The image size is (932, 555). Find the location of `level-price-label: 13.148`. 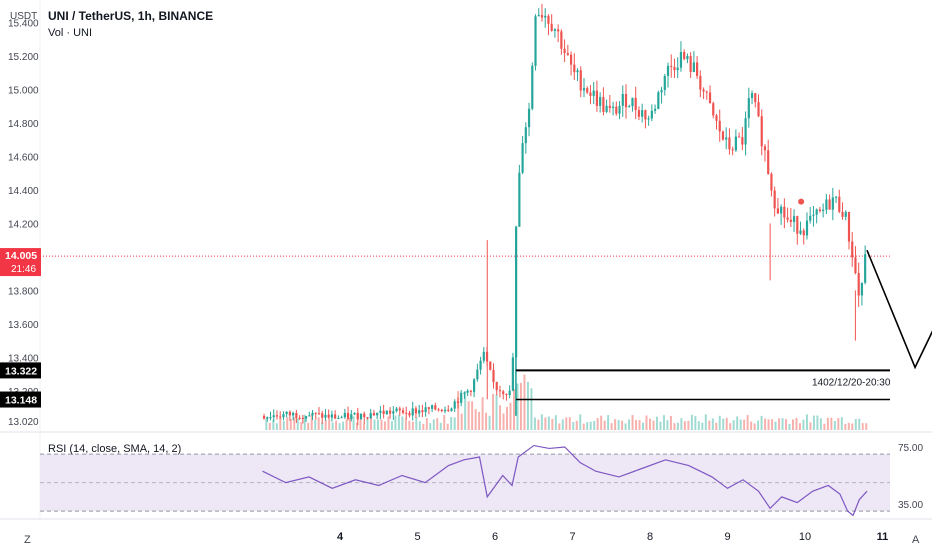

level-price-label: 13.148 is located at coordinates (21, 401).